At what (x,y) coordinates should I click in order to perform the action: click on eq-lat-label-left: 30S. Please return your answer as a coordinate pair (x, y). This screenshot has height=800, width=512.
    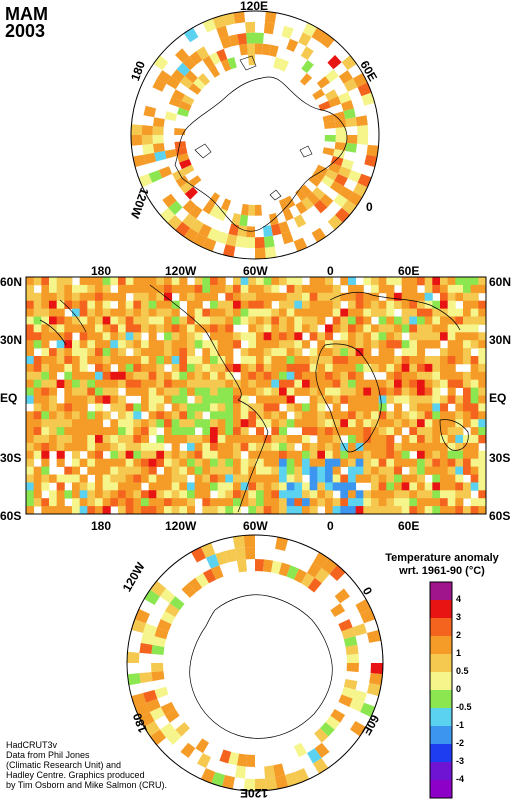
    Looking at the image, I should click on (11, 458).